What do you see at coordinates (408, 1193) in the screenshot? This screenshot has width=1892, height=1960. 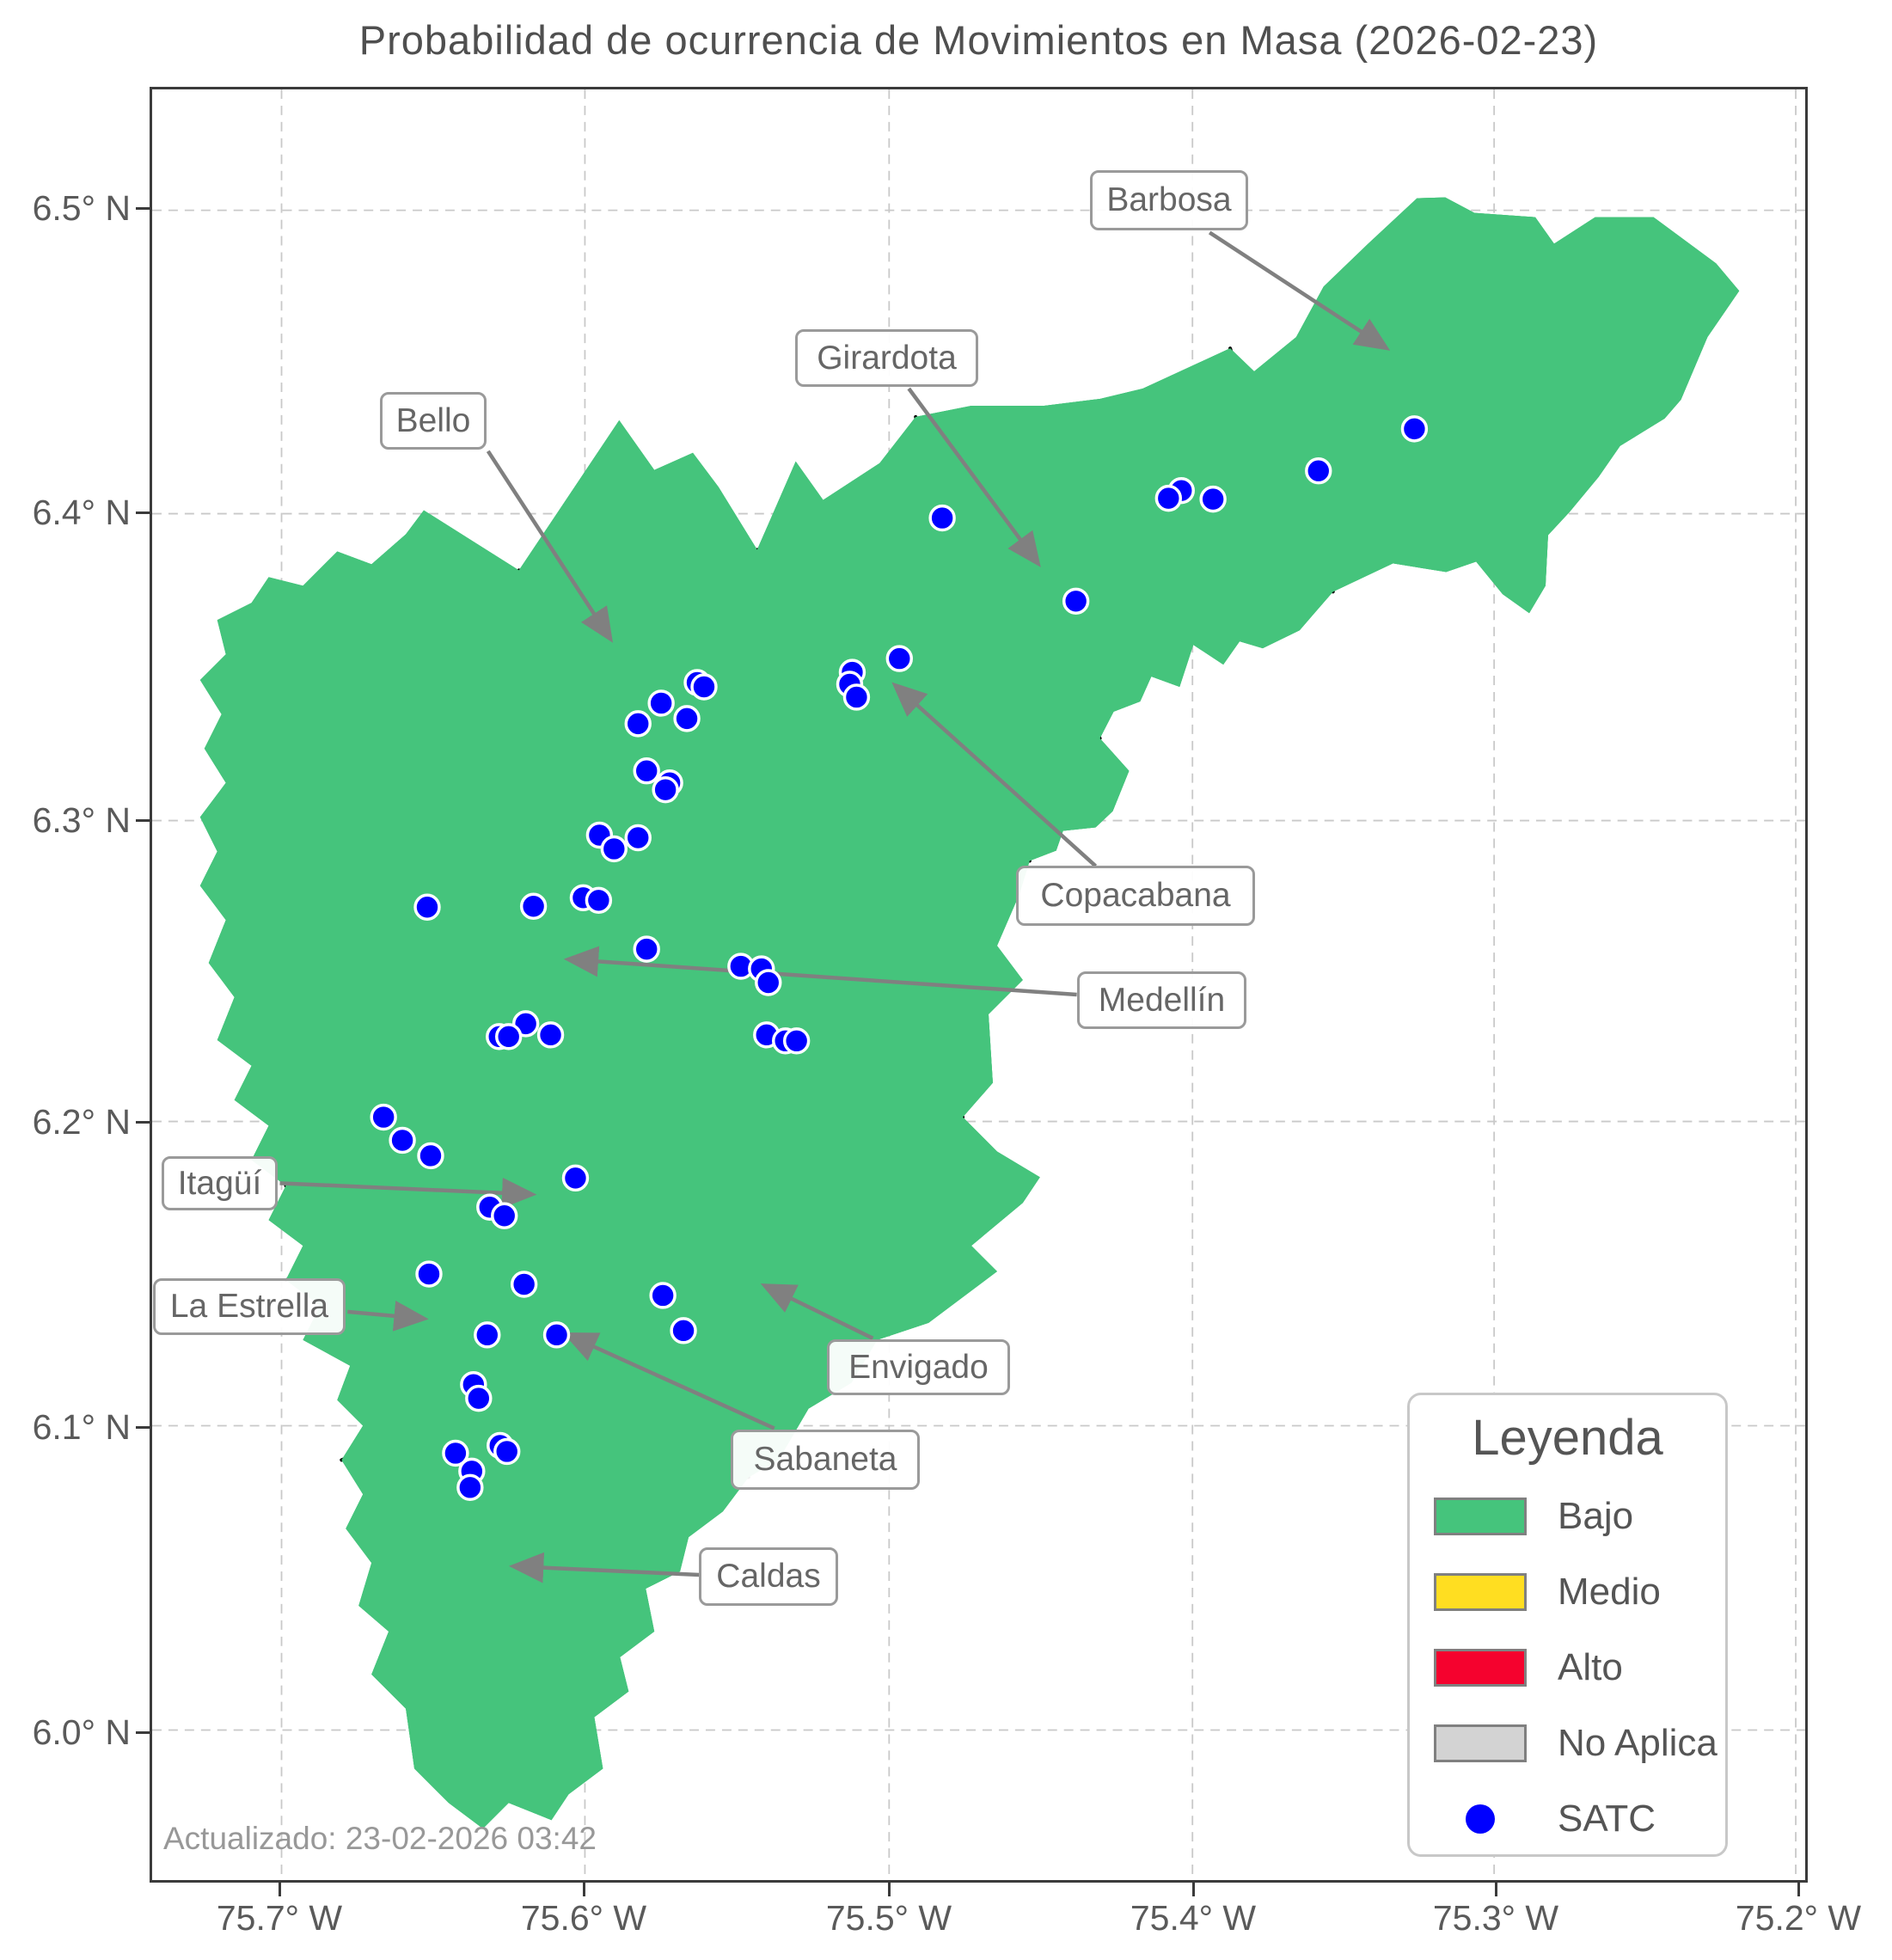 I see `annotation-arrow-itagui` at bounding box center [408, 1193].